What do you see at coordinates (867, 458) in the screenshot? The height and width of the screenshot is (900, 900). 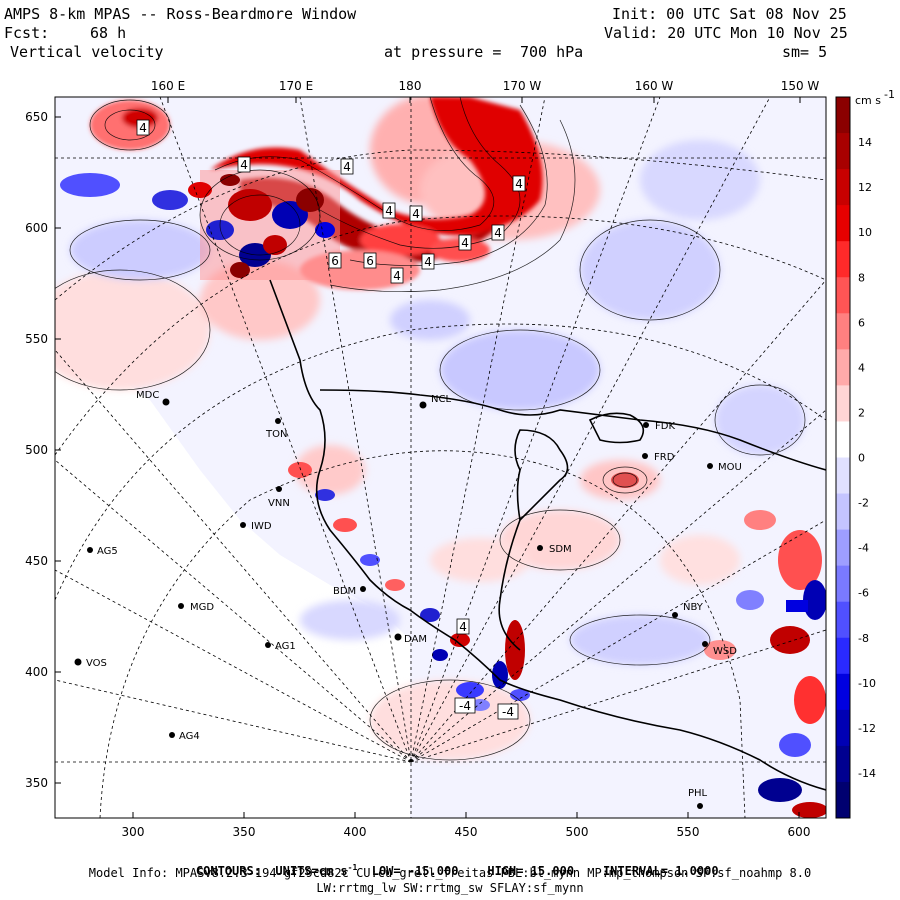 I see `colorbar-ticks: 14 12 10 8 6 4 2 0 -2 -4 -6 -8 -10 -12 -14` at bounding box center [867, 458].